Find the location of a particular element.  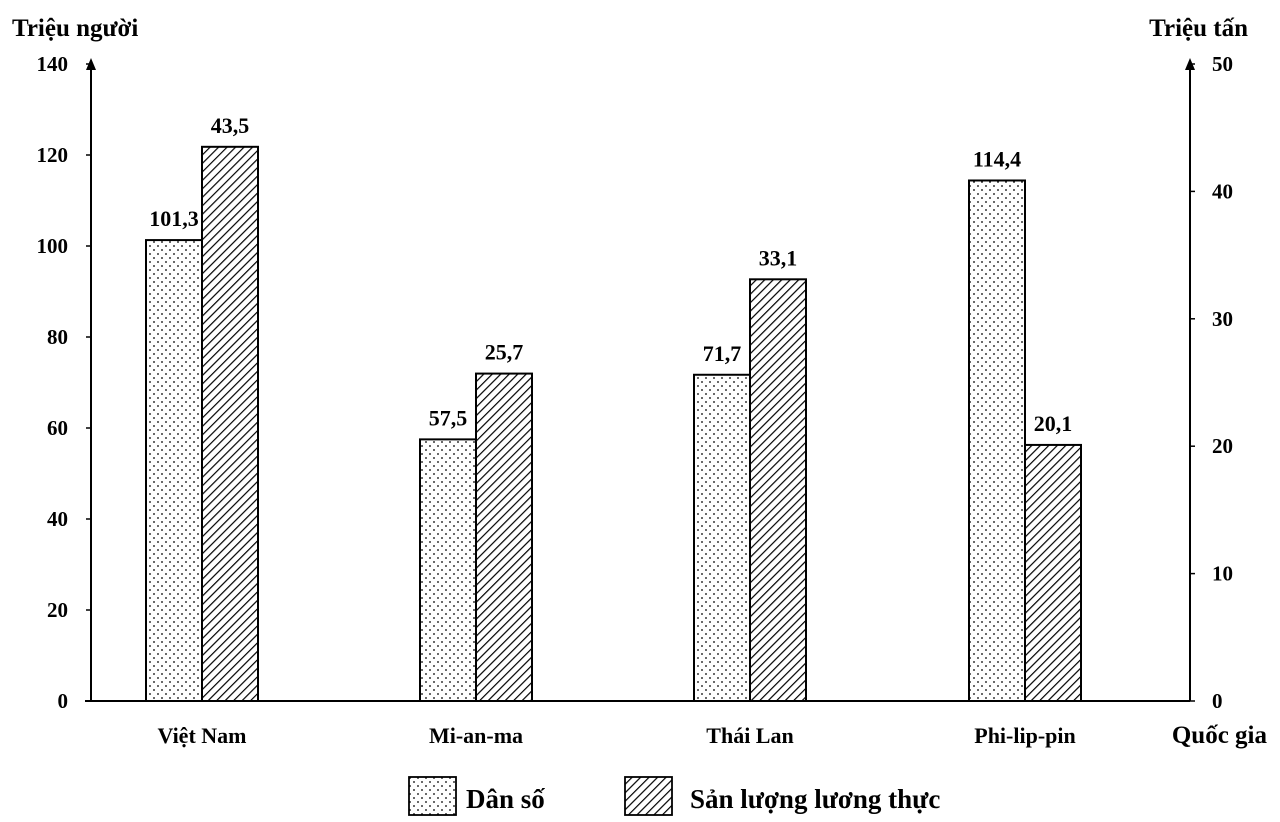

category-label: Mi-an-ma is located at coordinates (476, 735).